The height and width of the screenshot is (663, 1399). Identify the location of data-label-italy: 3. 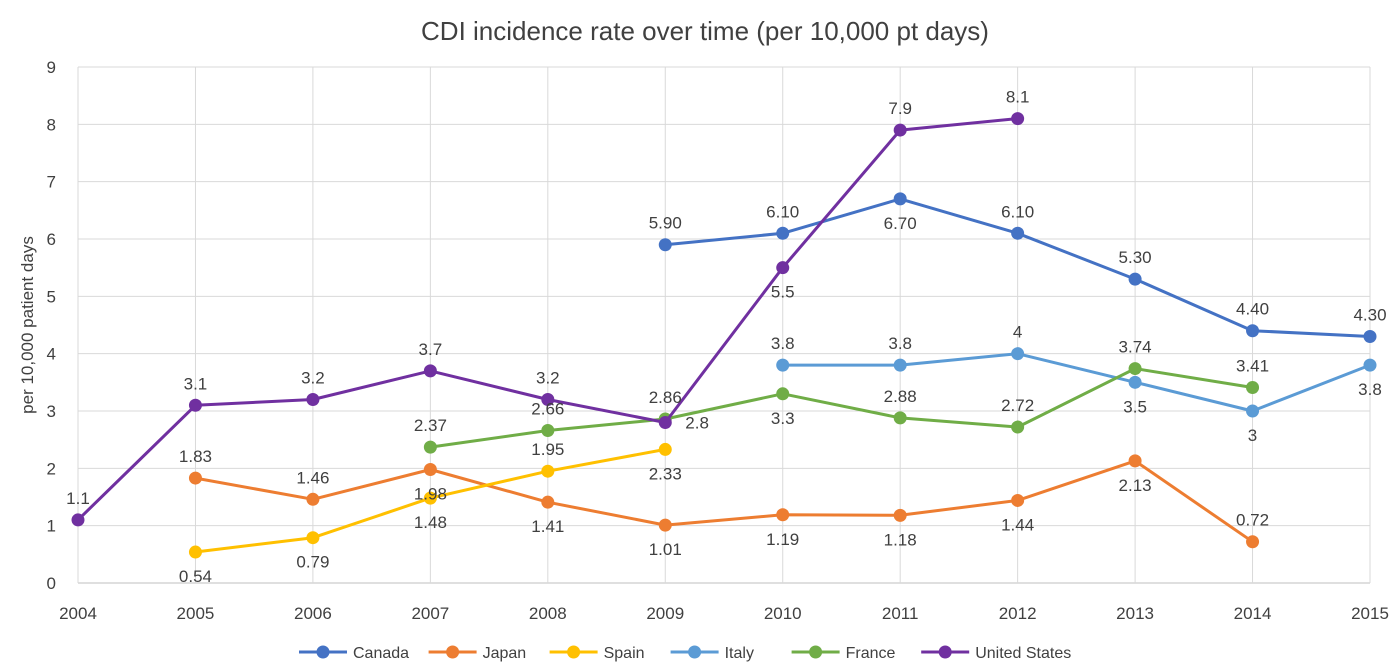
(1252, 435).